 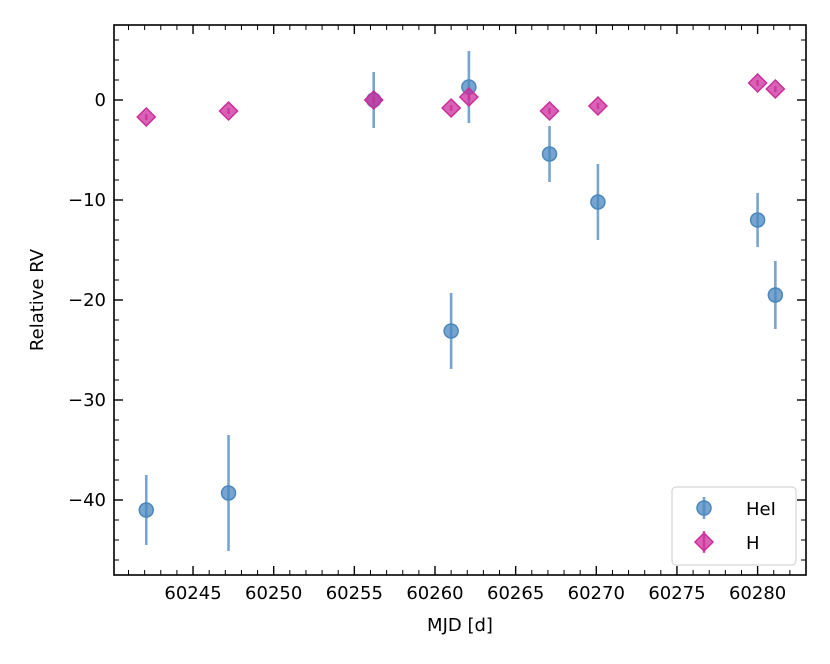 I want to click on x-tick-label: 60275, so click(x=676, y=593).